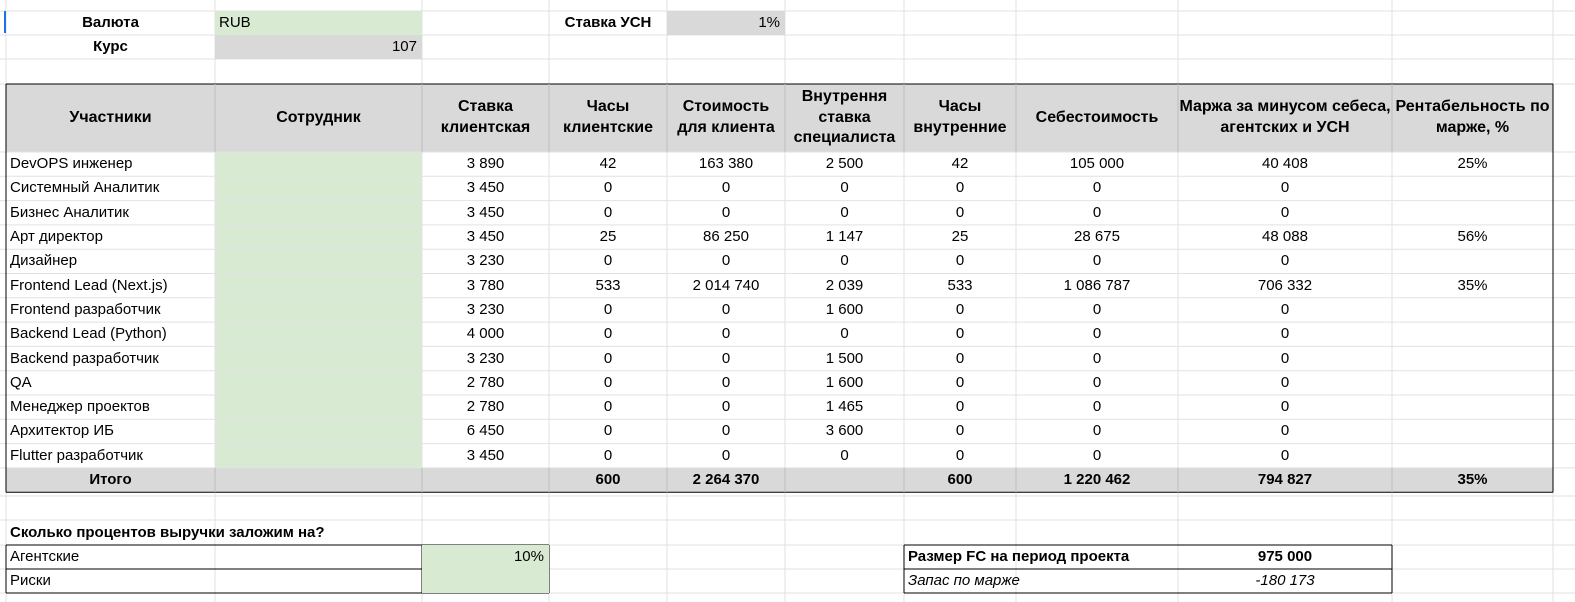 This screenshot has width=1575, height=602. Describe the element at coordinates (1019, 556) in the screenshot. I see `fc-label: Размер FC на период проекта` at that location.